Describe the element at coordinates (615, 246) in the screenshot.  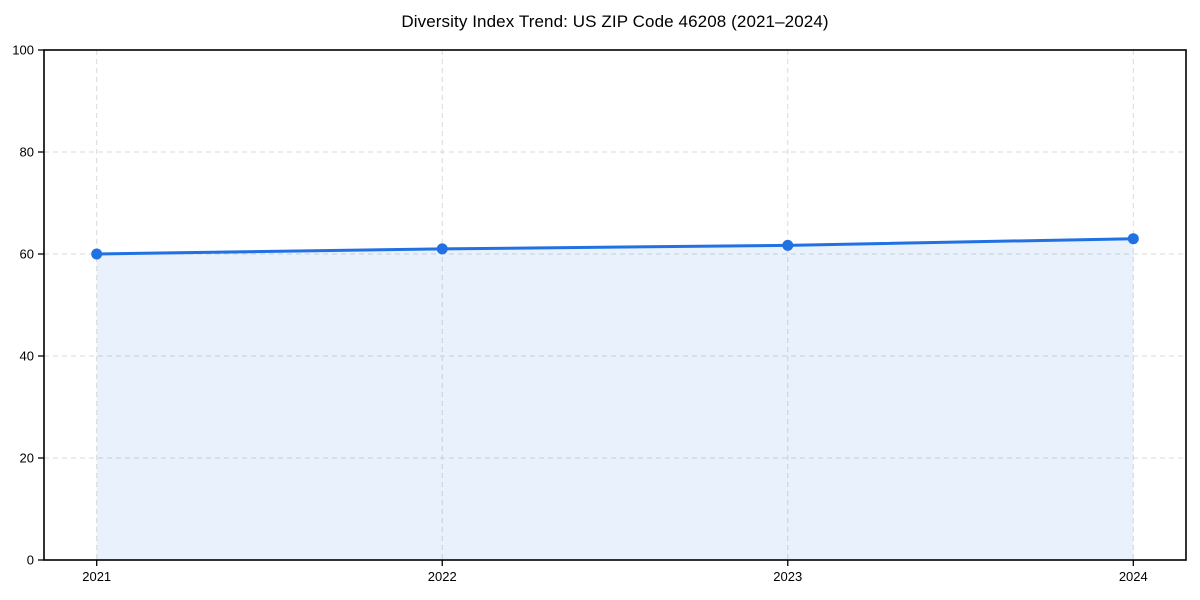
I see `trend-line` at that location.